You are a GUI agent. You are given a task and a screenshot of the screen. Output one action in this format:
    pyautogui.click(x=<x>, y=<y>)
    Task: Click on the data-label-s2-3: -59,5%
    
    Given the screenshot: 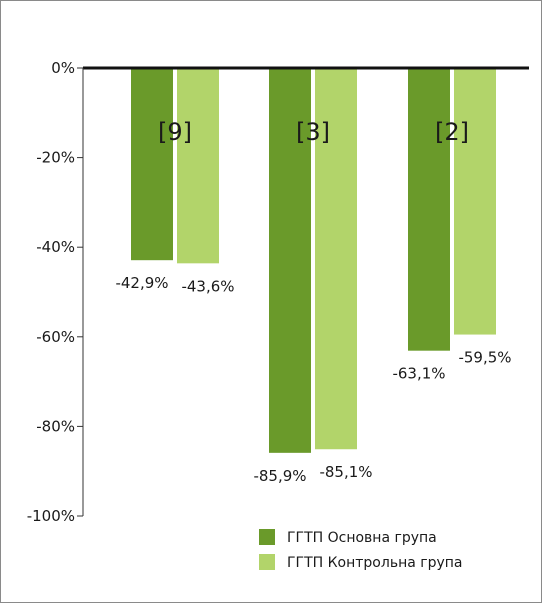 What is the action you would take?
    pyautogui.click(x=484, y=358)
    